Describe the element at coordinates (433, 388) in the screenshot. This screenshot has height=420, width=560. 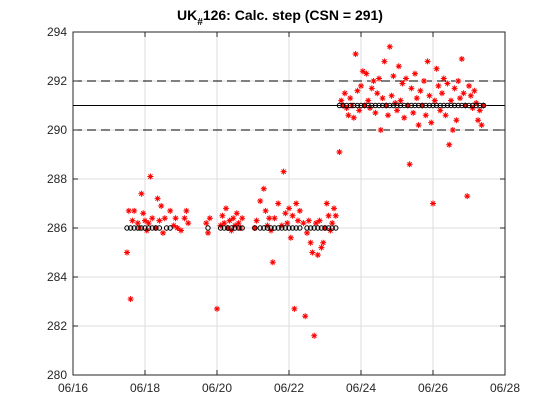
I see `x-tick-label: 06/26` at that location.